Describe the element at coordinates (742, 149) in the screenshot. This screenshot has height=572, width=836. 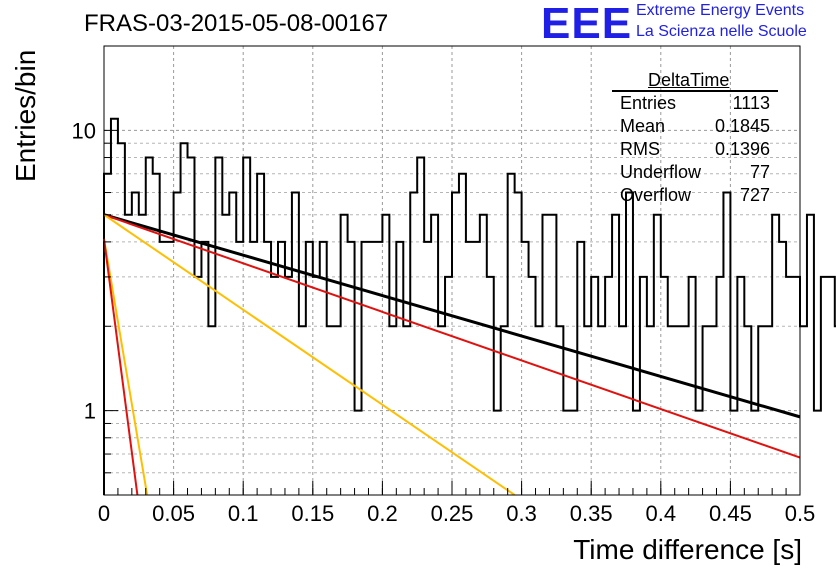
I see `stats-value: 0.1396` at that location.